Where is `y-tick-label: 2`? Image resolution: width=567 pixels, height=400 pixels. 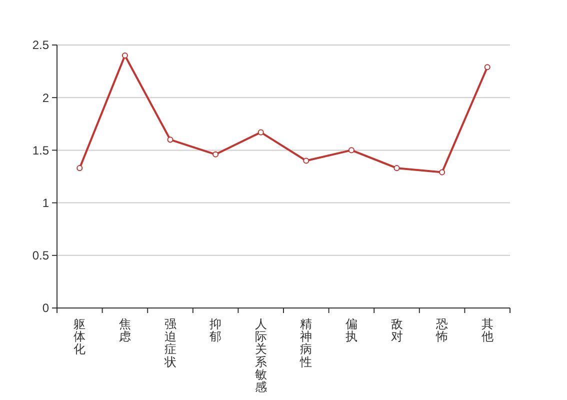
y-tick-label: 2 is located at coordinates (46, 97).